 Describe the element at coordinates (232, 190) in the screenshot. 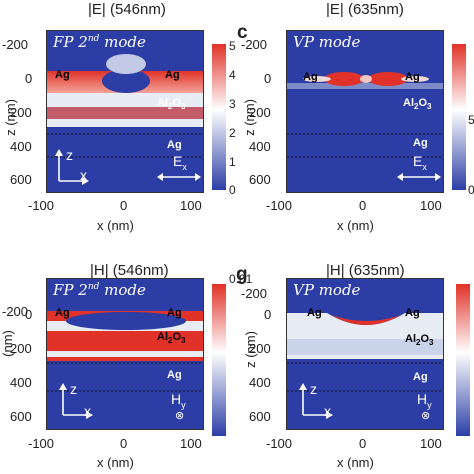

I see `colorbar-tick: 0` at that location.